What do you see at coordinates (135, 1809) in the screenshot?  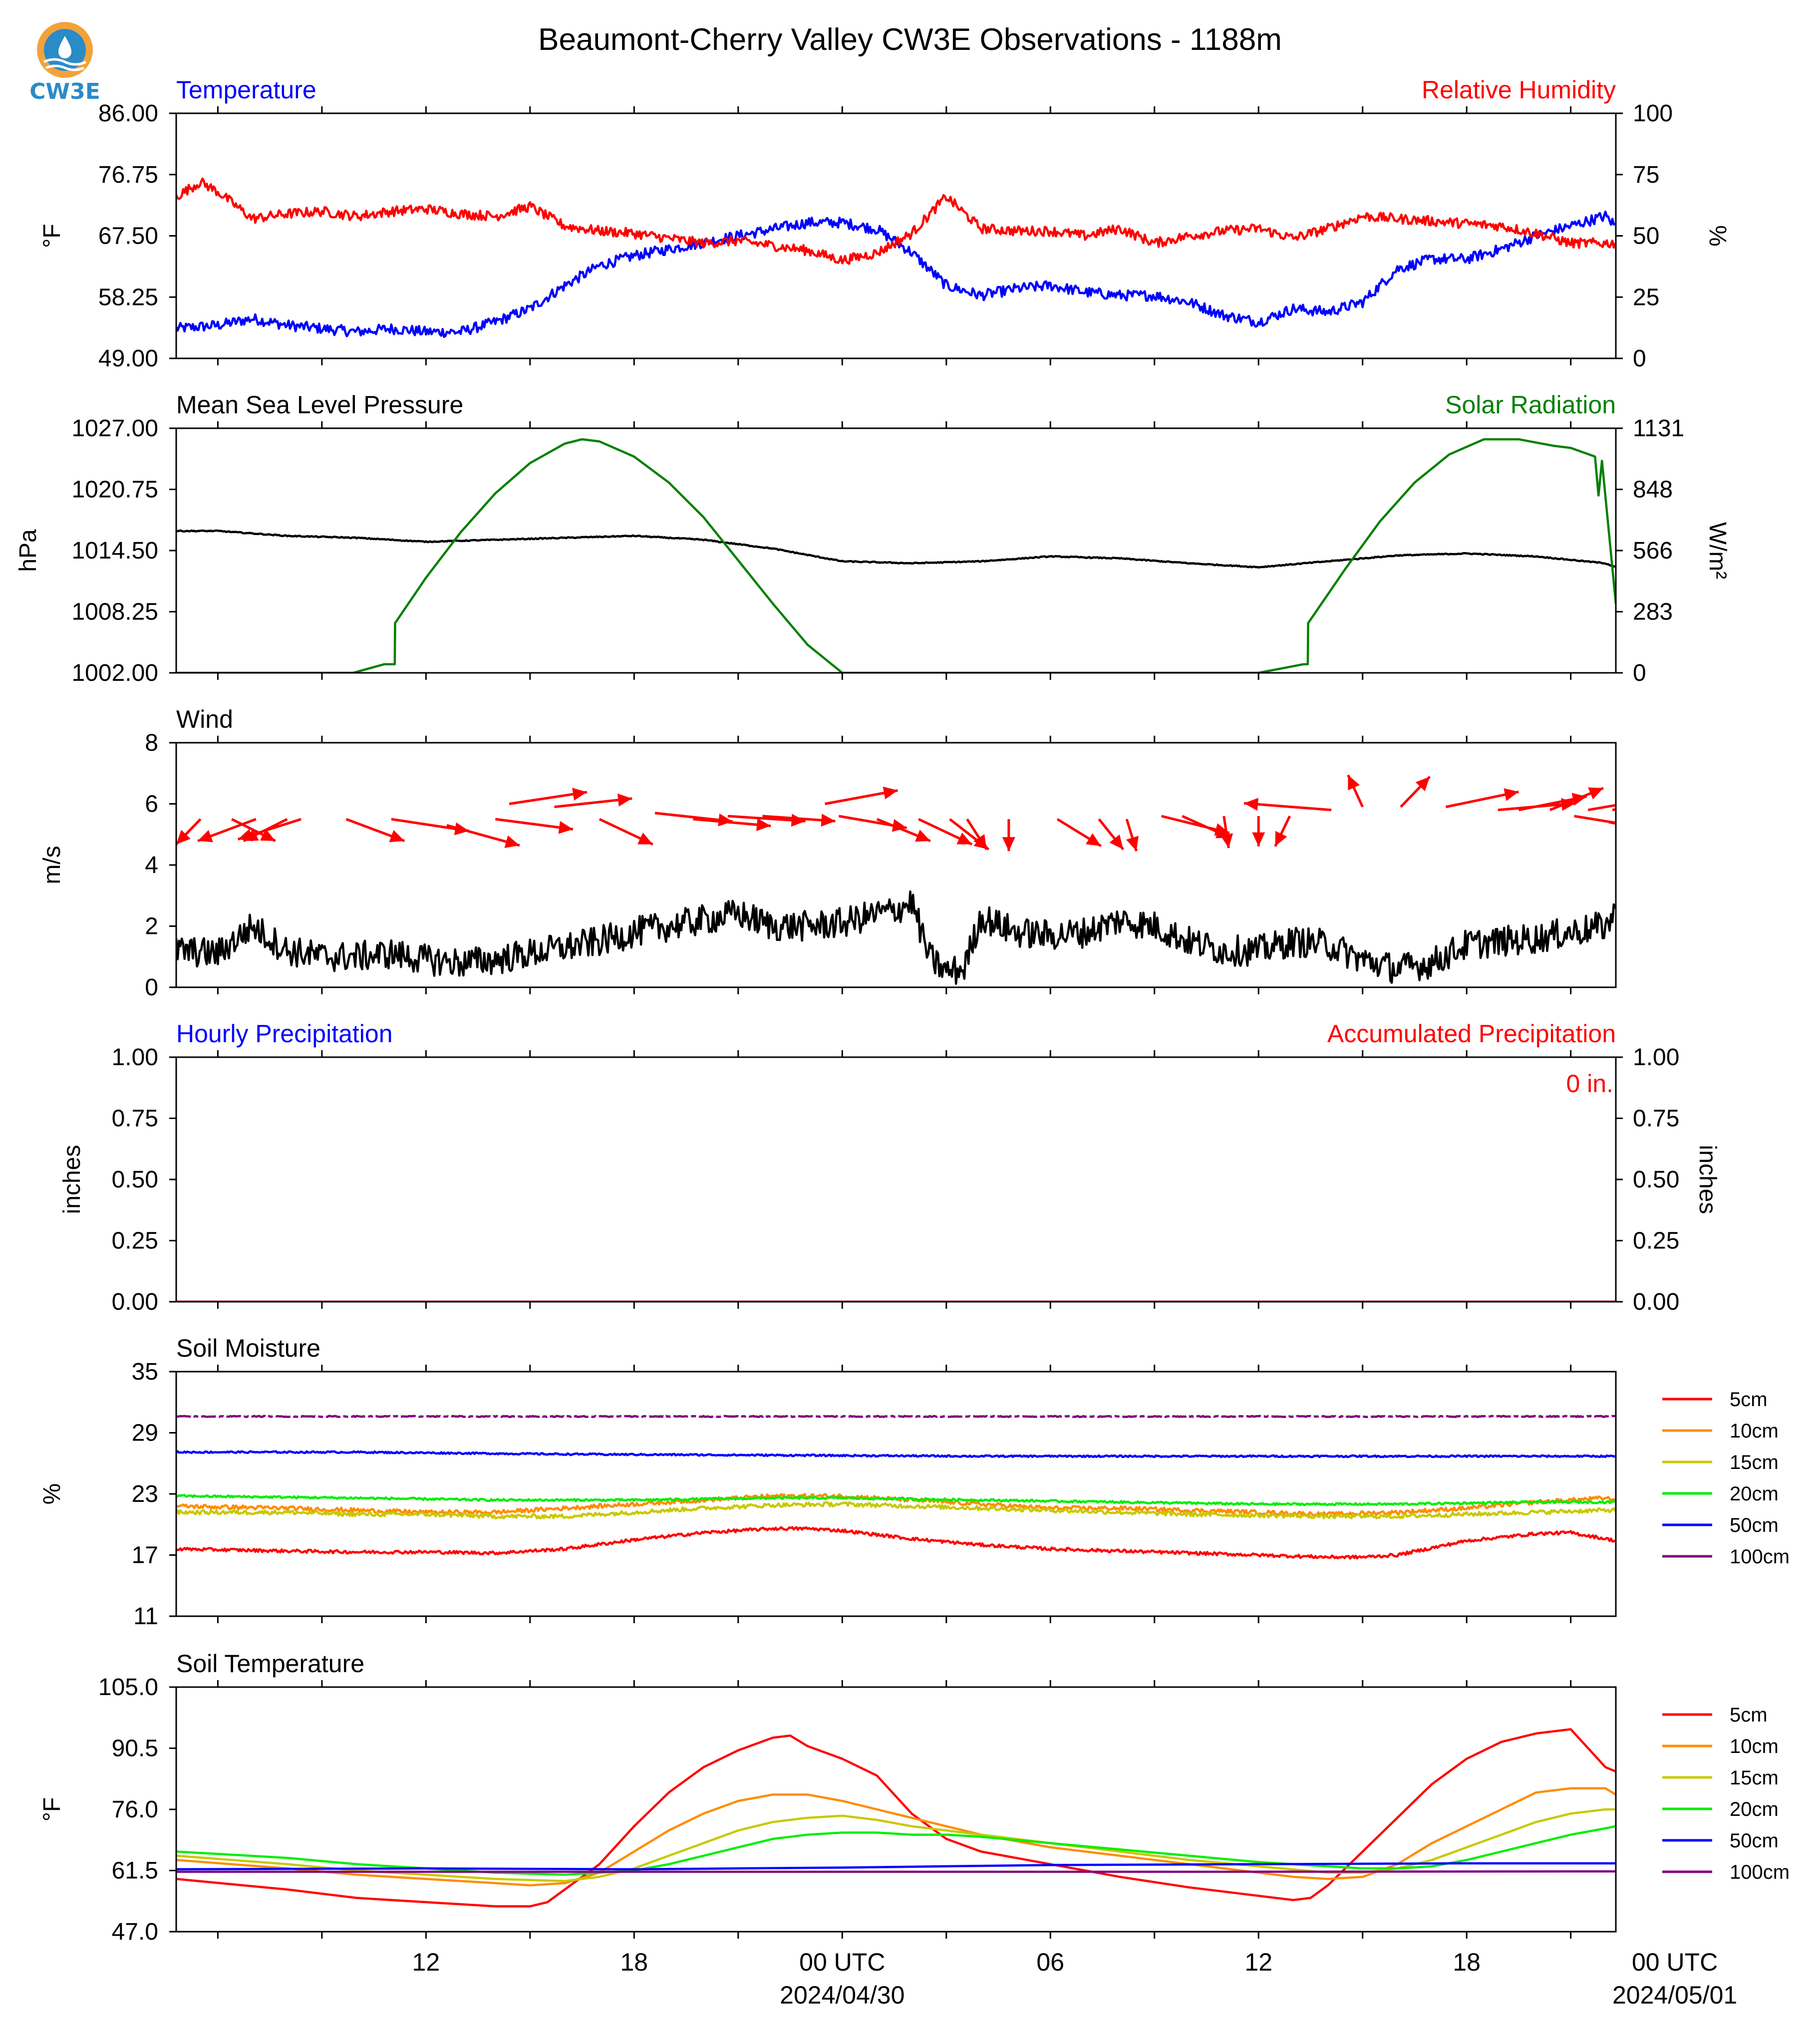 I see `y-tick-label: 76.0` at bounding box center [135, 1809].